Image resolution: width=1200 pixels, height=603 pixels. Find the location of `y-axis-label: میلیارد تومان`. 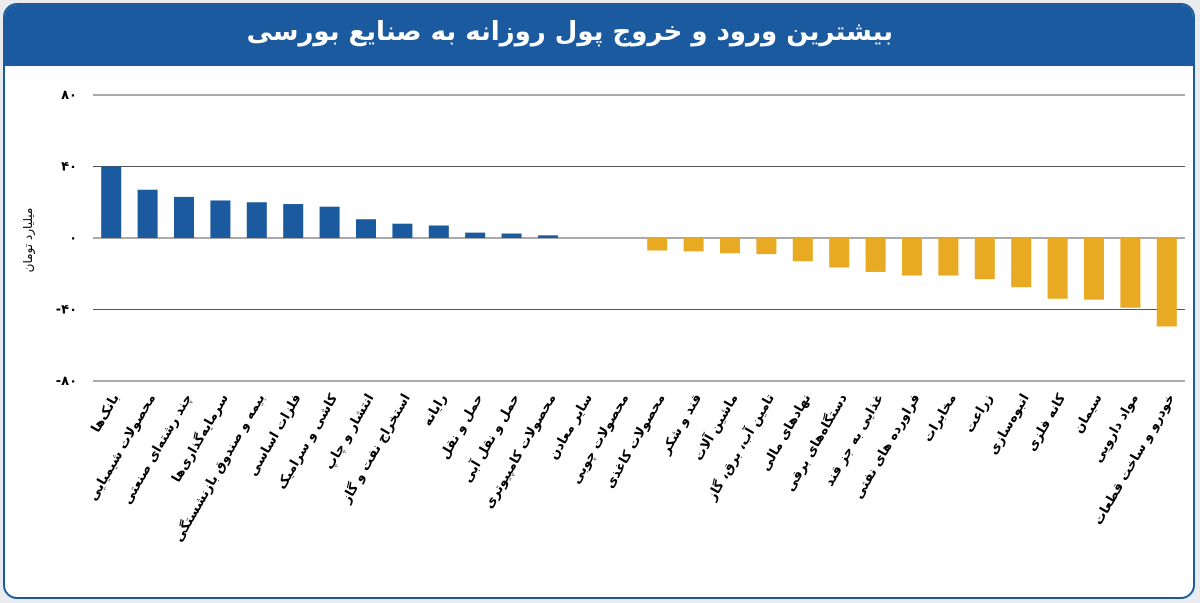

y-axis-label: میلیارد تومان is located at coordinates (28, 240).